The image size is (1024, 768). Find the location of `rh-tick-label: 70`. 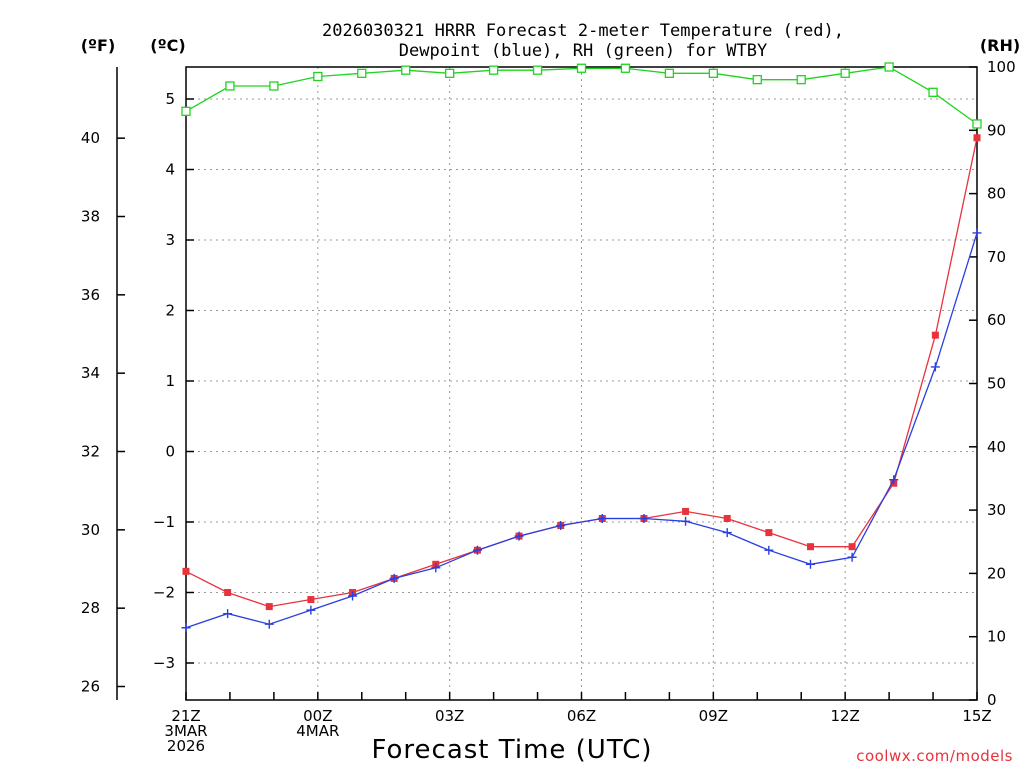

rh-tick-label: 70 is located at coordinates (996, 257).